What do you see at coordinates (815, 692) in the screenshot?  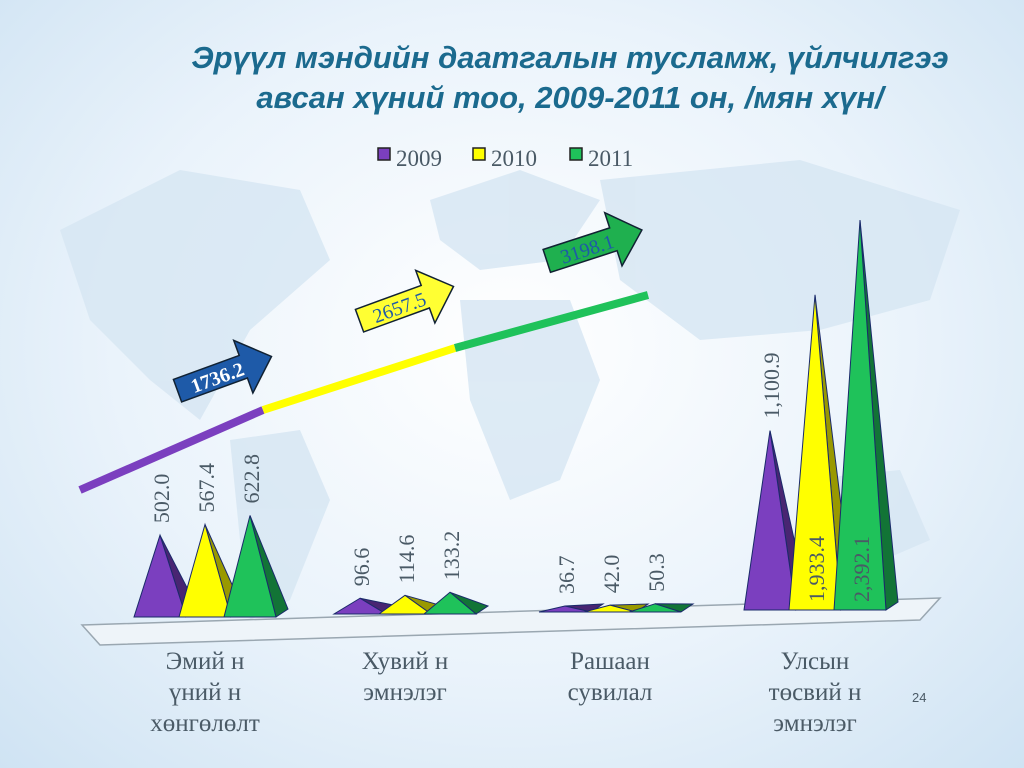 I see `category-label: Улсын төсвий н эмнэлэг` at bounding box center [815, 692].